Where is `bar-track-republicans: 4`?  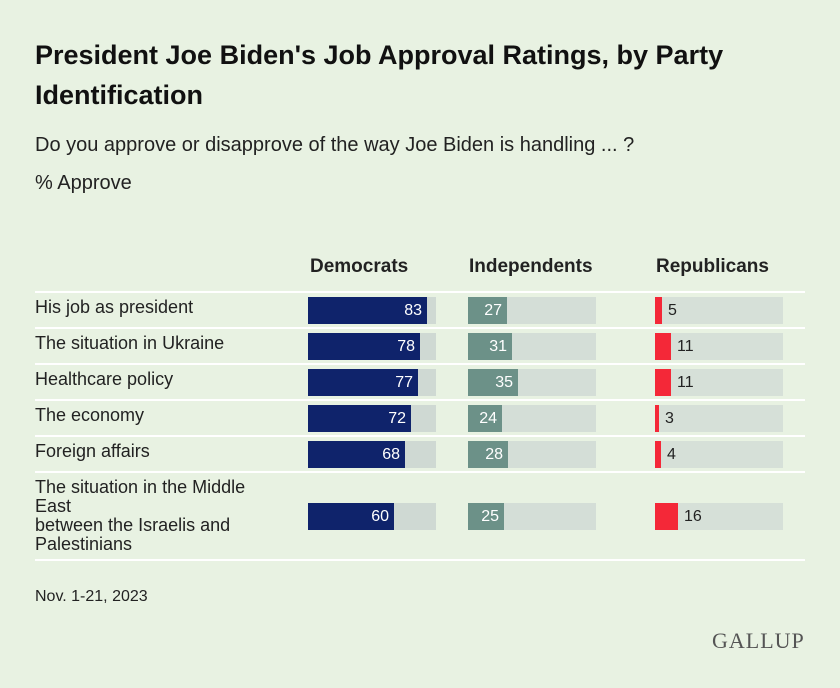
bar-track-republicans: 4 is located at coordinates (719, 454).